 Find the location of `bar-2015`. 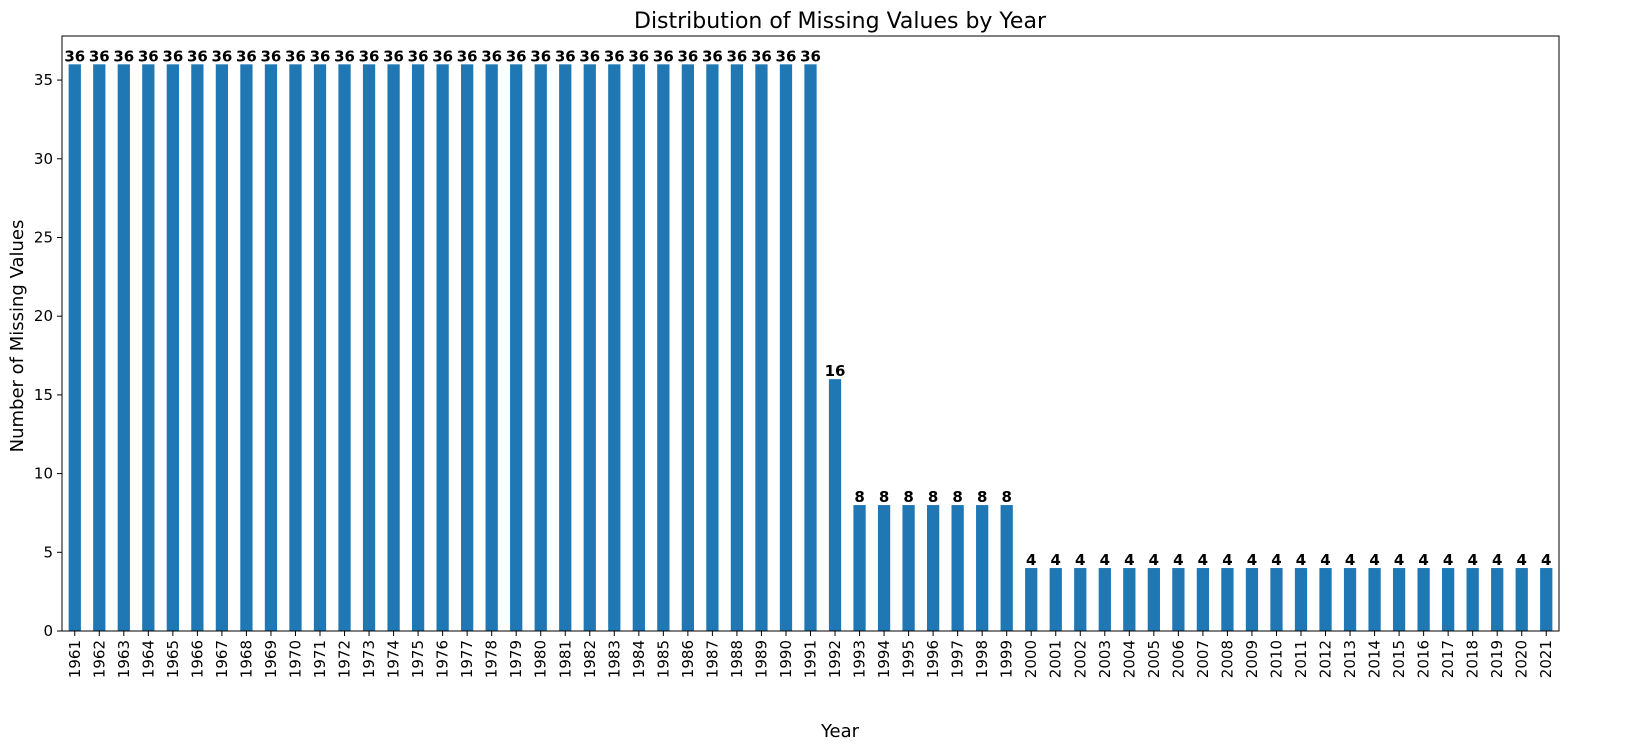

bar-2015 is located at coordinates (1399, 599).